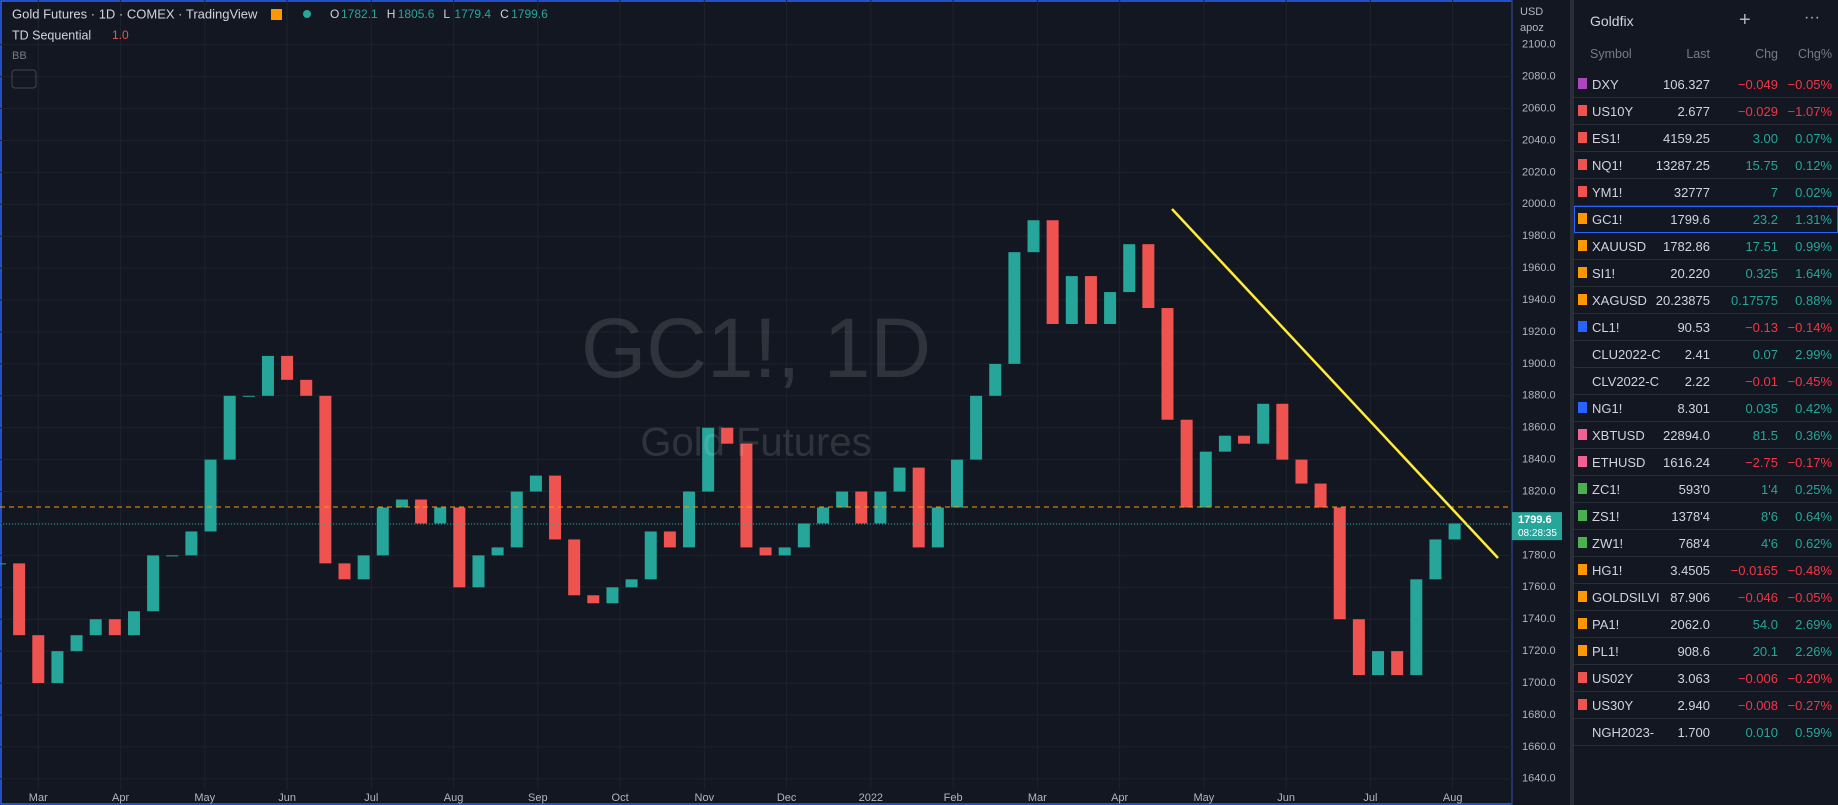 This screenshot has width=1838, height=805. I want to click on change-percent: 0.99%, so click(1813, 246).